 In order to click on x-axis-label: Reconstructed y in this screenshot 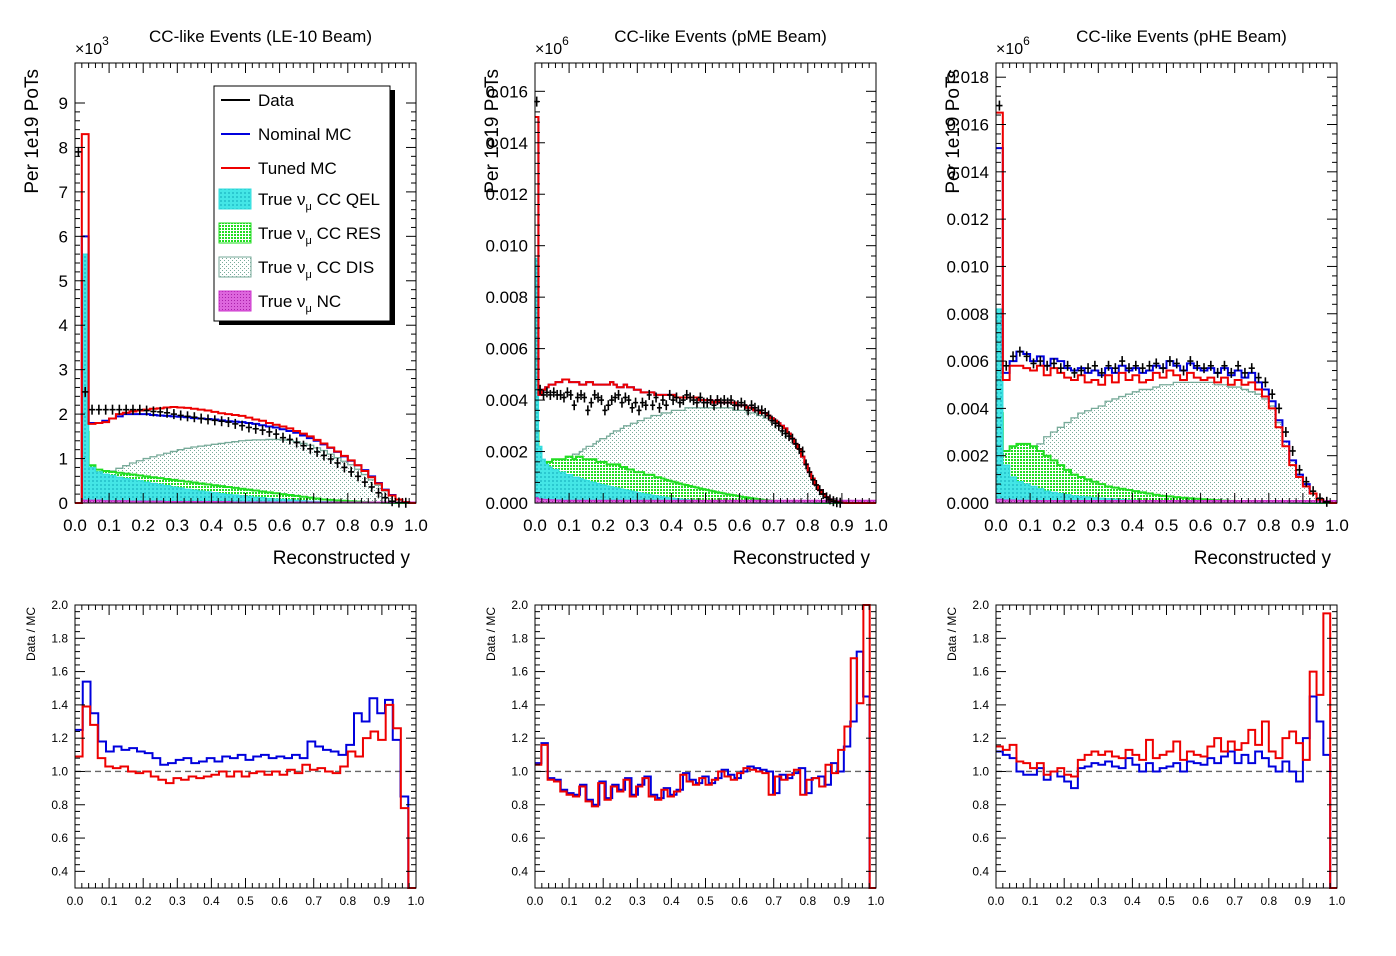, I will do `click(1263, 558)`.